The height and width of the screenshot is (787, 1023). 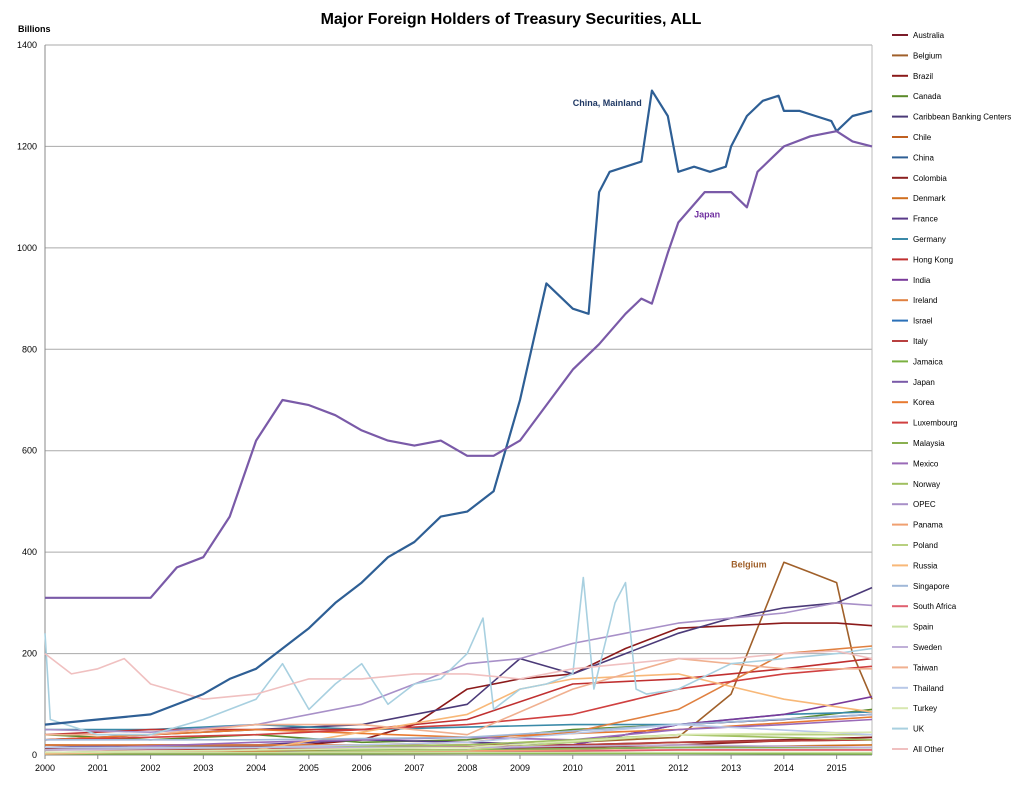 I want to click on series-line-opec, so click(x=458, y=668).